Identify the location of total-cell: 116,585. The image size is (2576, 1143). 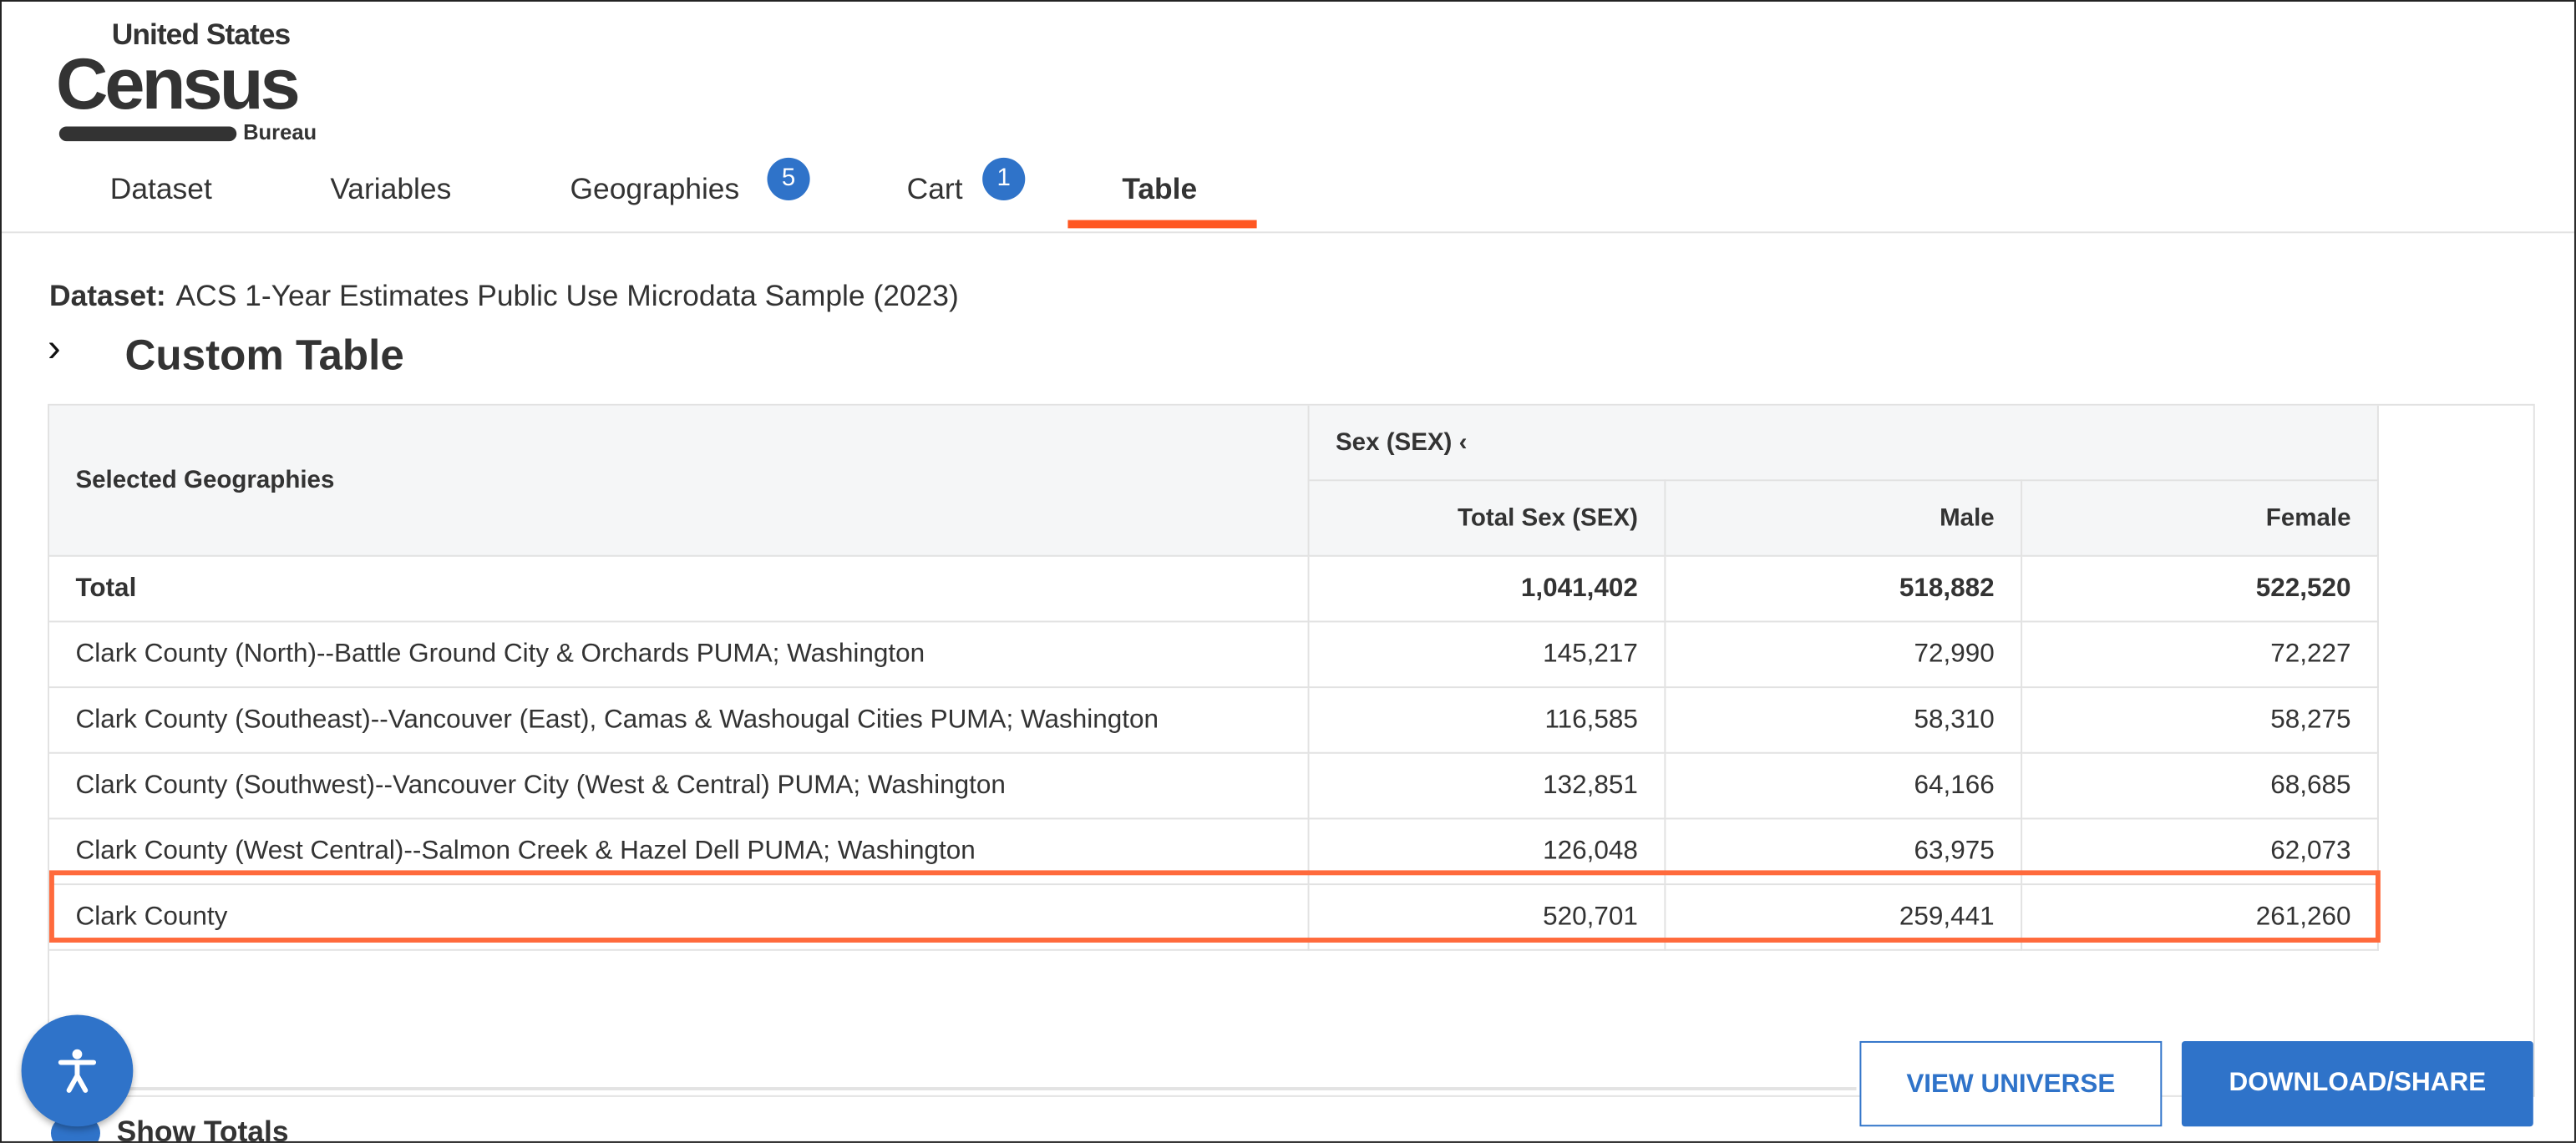
(1487, 720).